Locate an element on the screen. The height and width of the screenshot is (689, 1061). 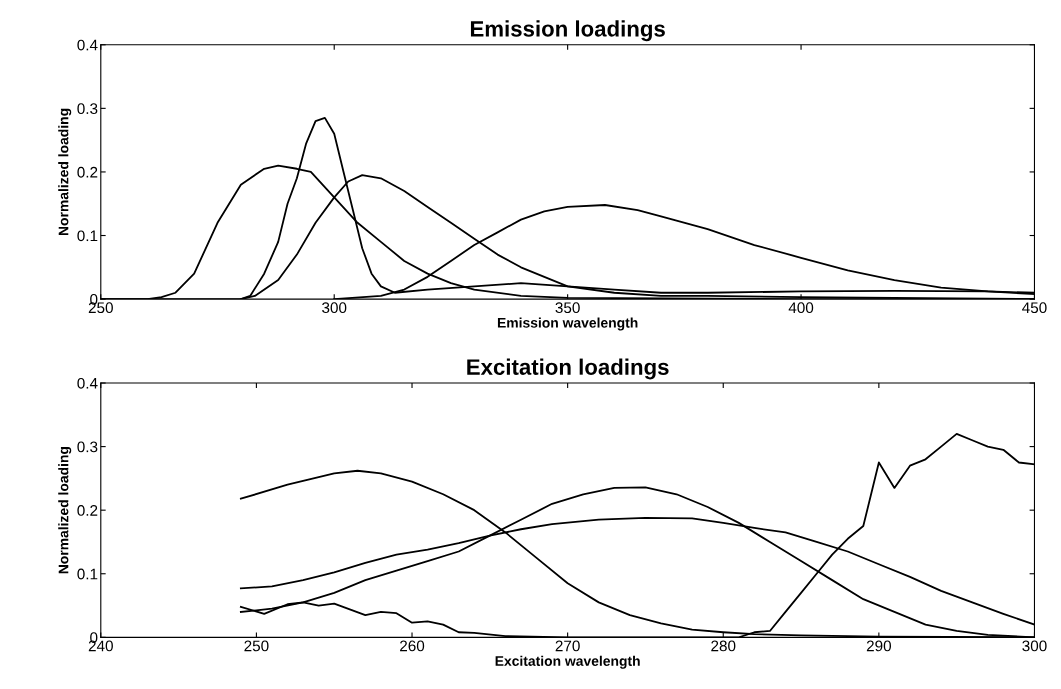
x-tick-label: 260 is located at coordinates (412, 646).